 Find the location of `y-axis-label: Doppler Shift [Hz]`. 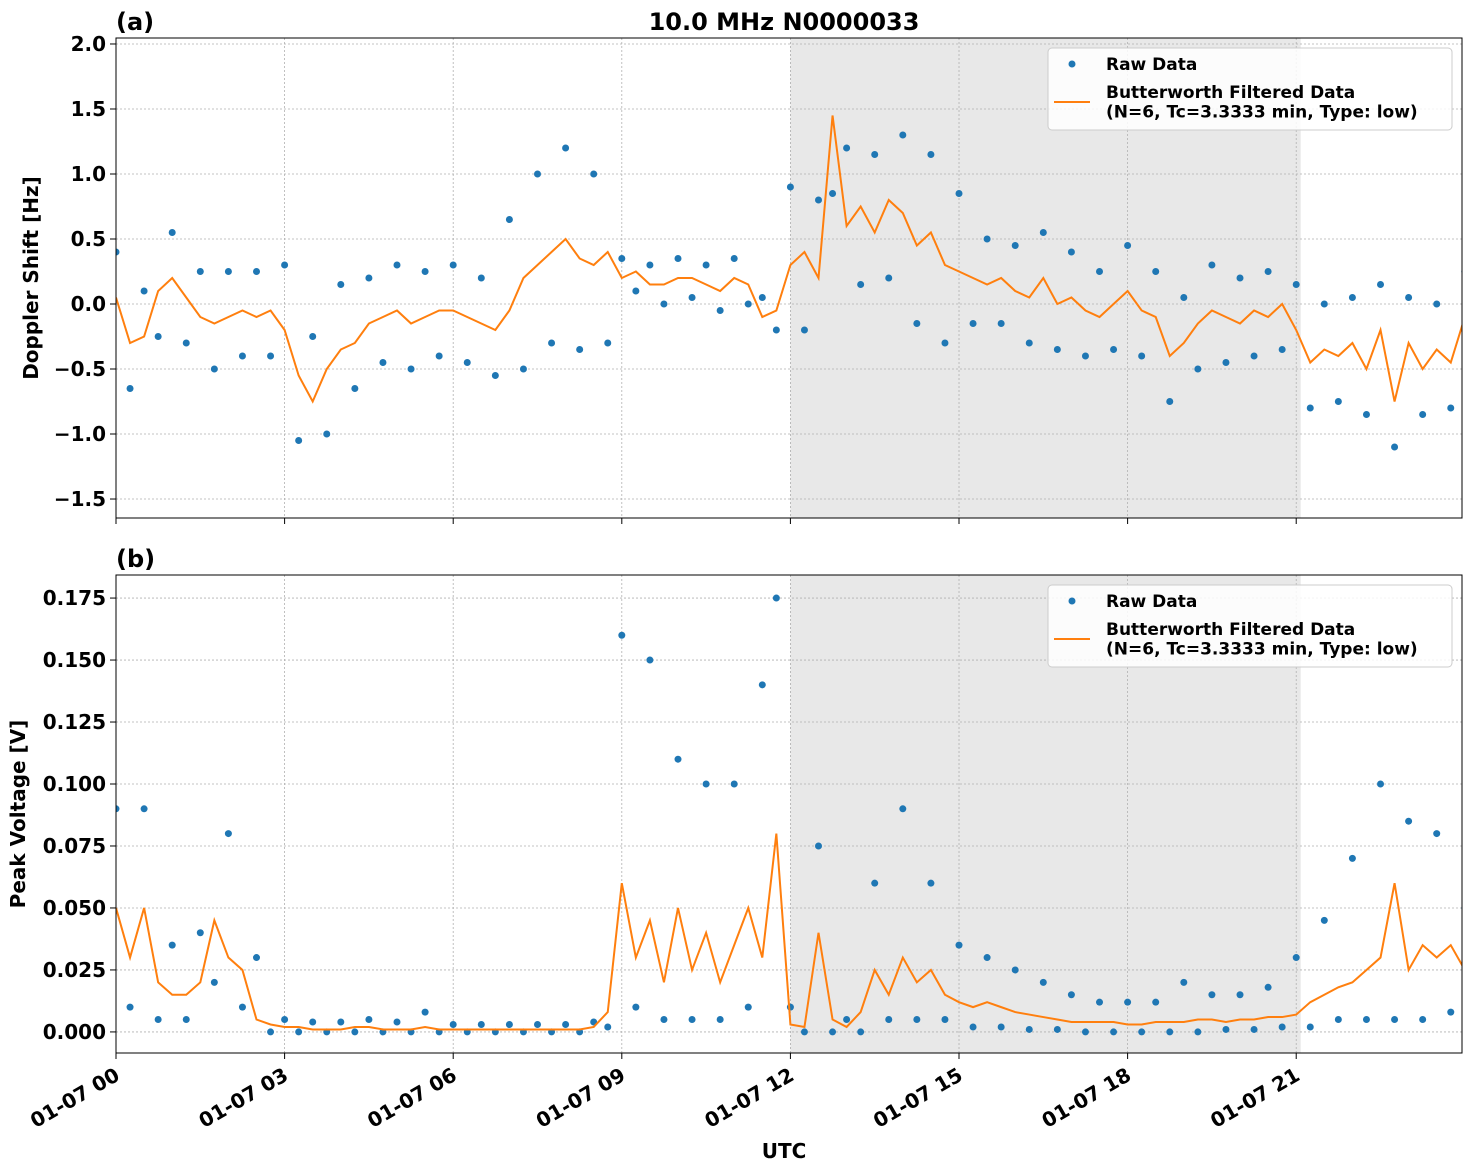

y-axis-label: Doppler Shift [Hz] is located at coordinates (31, 278).